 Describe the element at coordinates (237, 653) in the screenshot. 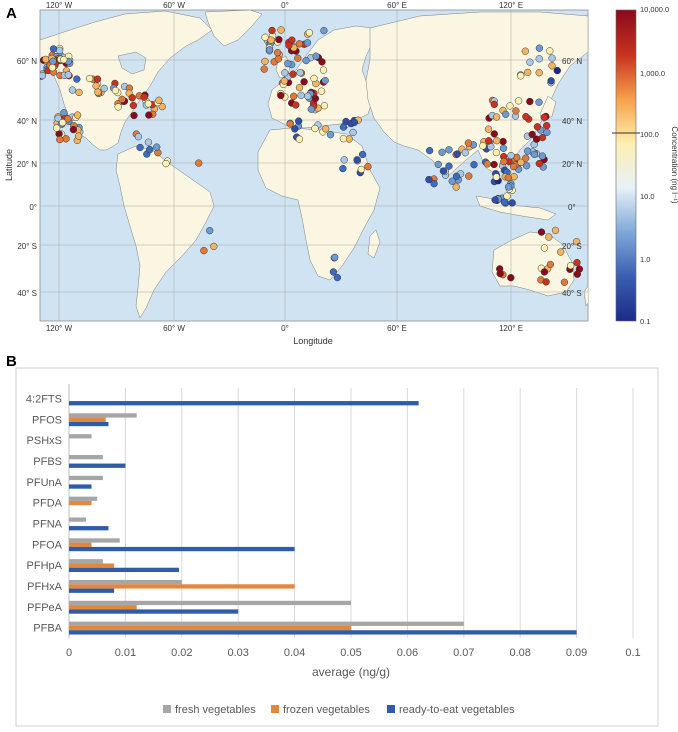

I see `x-tick-label: 0.03` at that location.